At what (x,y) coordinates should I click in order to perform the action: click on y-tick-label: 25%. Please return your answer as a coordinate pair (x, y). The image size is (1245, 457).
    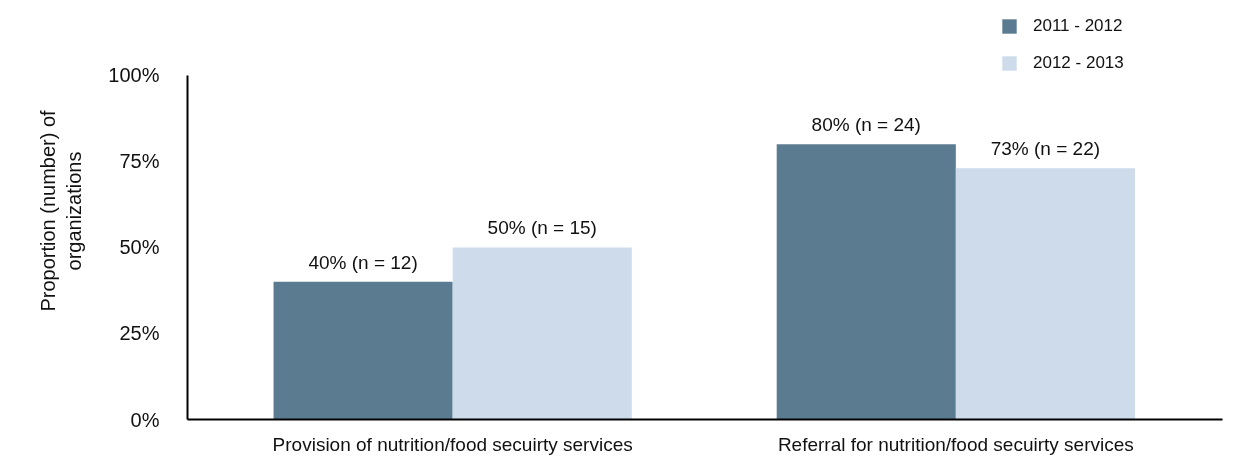
    Looking at the image, I should click on (139, 333).